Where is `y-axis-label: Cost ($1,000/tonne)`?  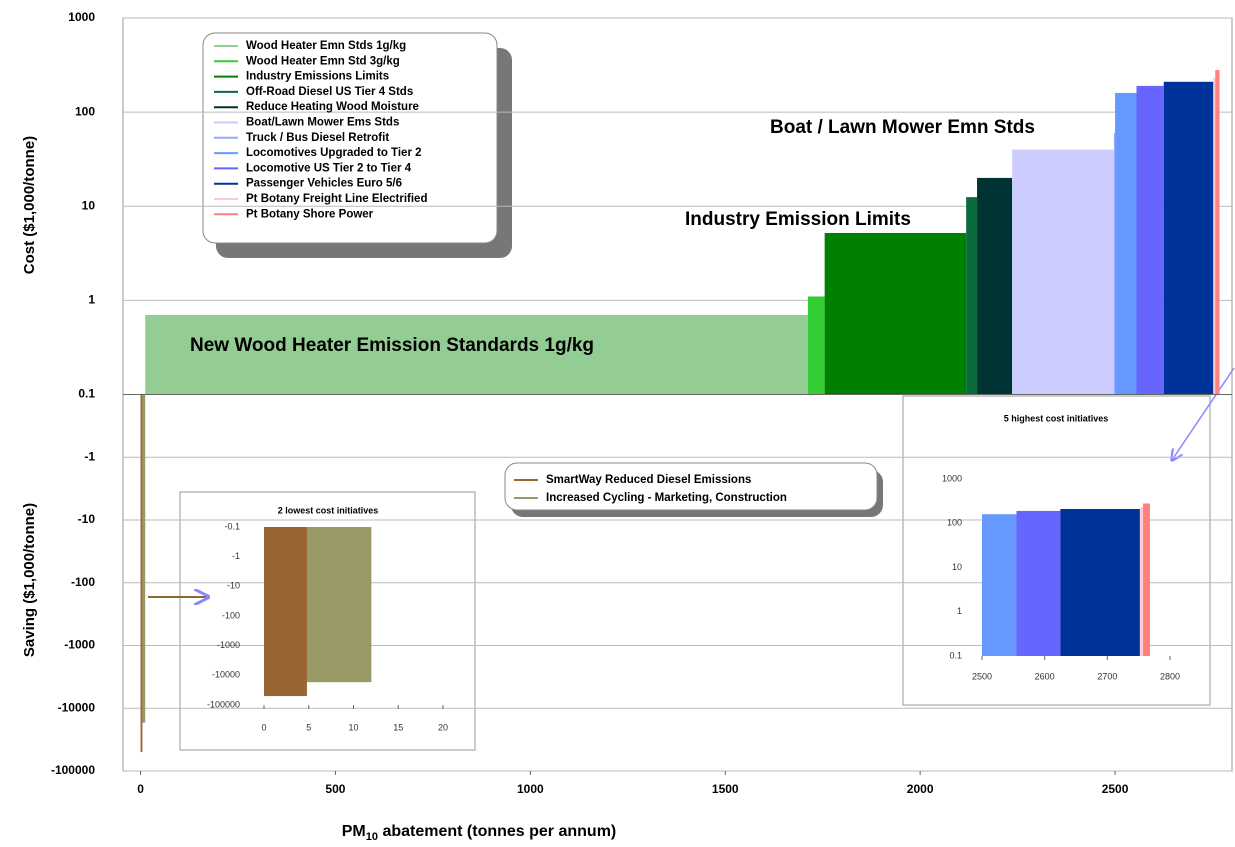
y-axis-label: Cost ($1,000/tonne) is located at coordinates (29, 205).